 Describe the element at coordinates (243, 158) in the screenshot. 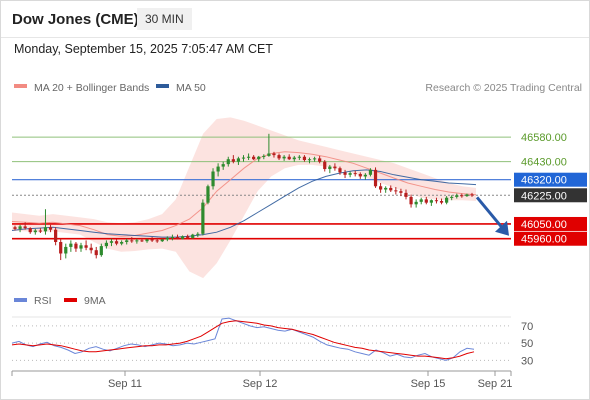

I see `candle-46-body` at that location.